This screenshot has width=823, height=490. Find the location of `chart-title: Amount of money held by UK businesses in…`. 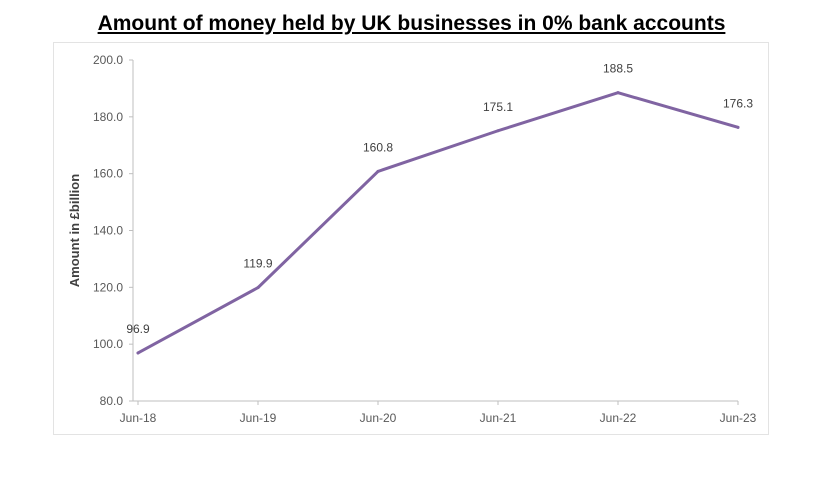

chart-title: Amount of money held by UK businesses in… is located at coordinates (411, 23).